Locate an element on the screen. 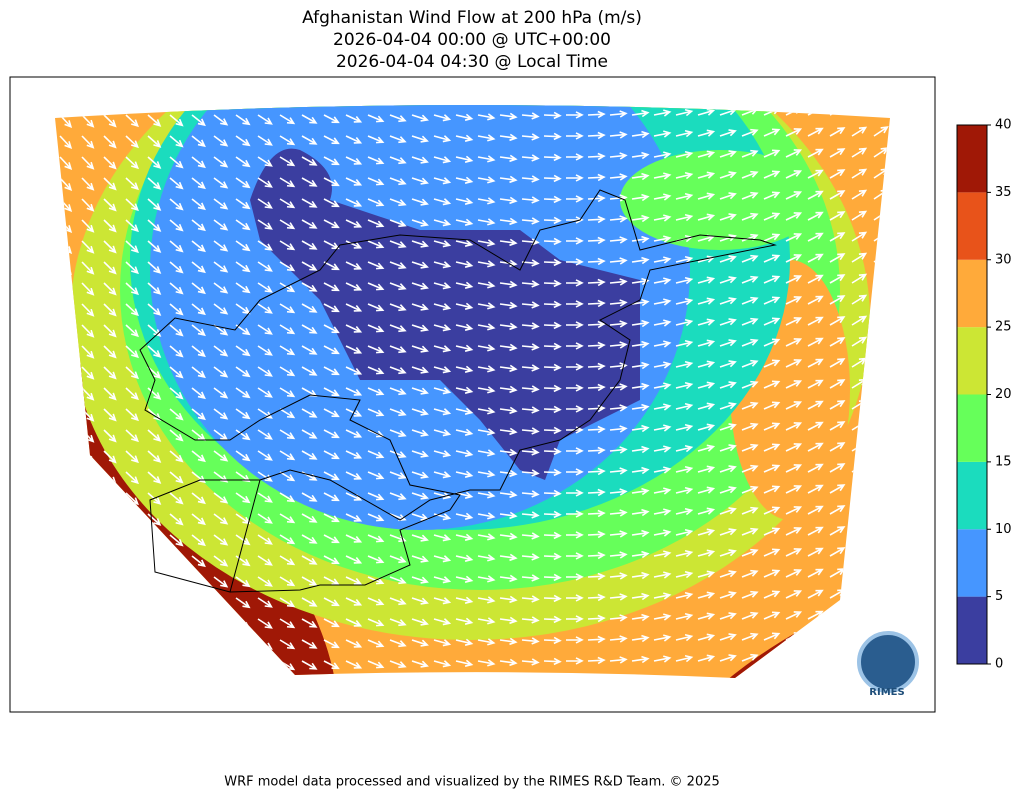 The width and height of the screenshot is (1021, 799). colorbar-tick-label: 15 is located at coordinates (1003, 461).